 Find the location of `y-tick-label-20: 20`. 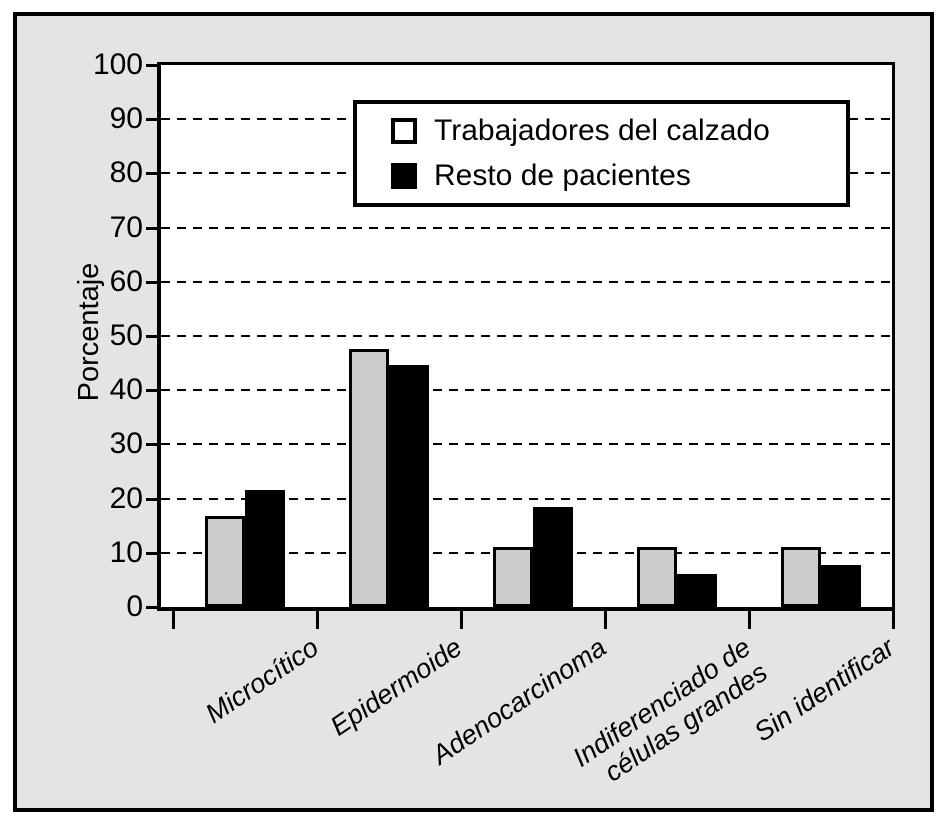

y-tick-label-20: 20 is located at coordinates (126, 498).